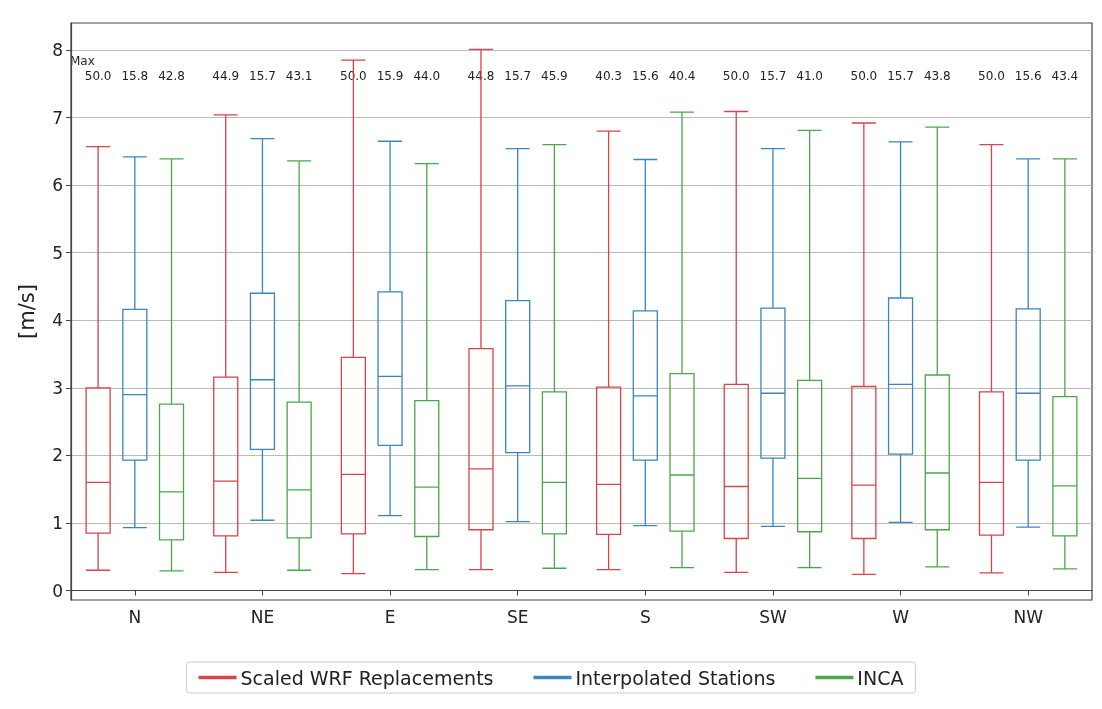  Describe the element at coordinates (517, 616) in the screenshot. I see `x-tick-label: SE` at that location.